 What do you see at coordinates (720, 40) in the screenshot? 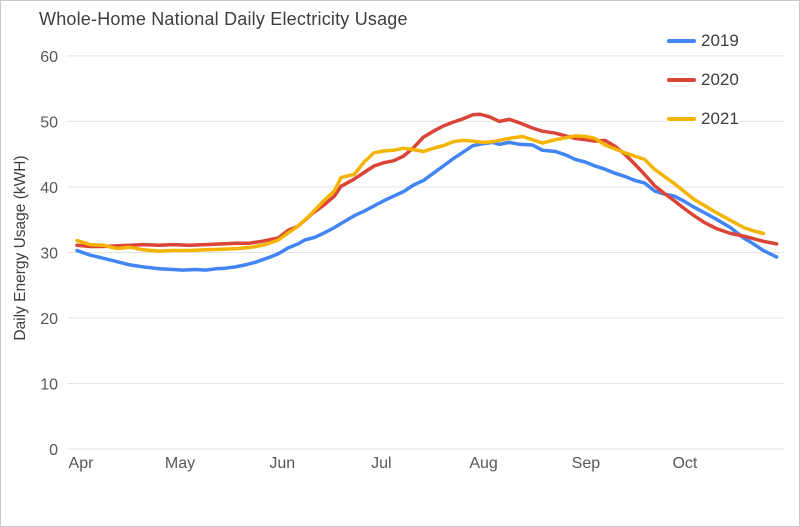
I see `legend-label-2019: 2019` at bounding box center [720, 40].